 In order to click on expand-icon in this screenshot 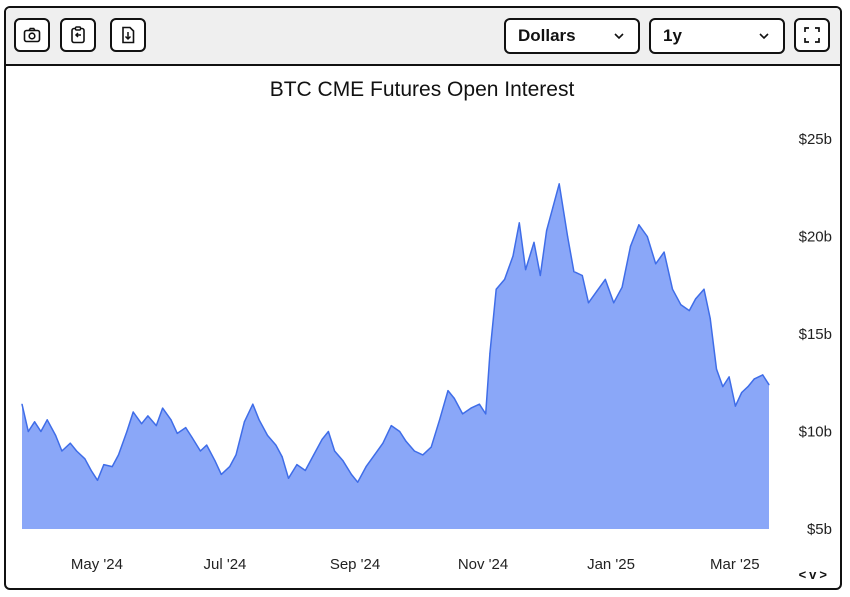, I will do `click(812, 35)`.